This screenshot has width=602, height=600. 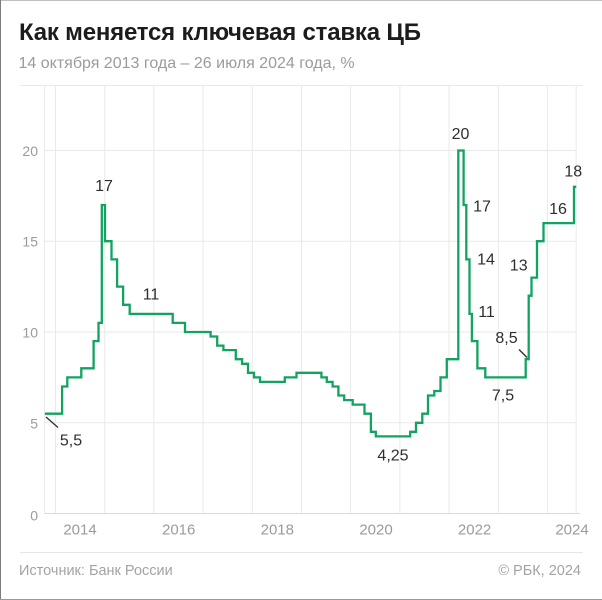 What do you see at coordinates (71, 441) in the screenshot?
I see `svg-text: 5,5` at bounding box center [71, 441].